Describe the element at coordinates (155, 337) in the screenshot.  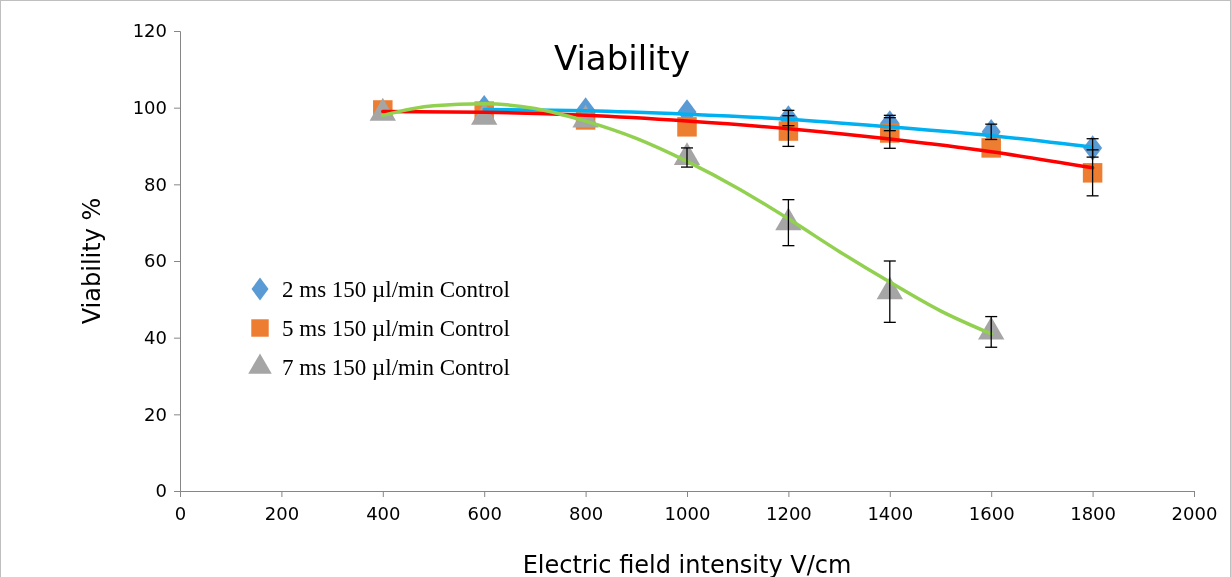
I see `y-tick-label: 40` at that location.